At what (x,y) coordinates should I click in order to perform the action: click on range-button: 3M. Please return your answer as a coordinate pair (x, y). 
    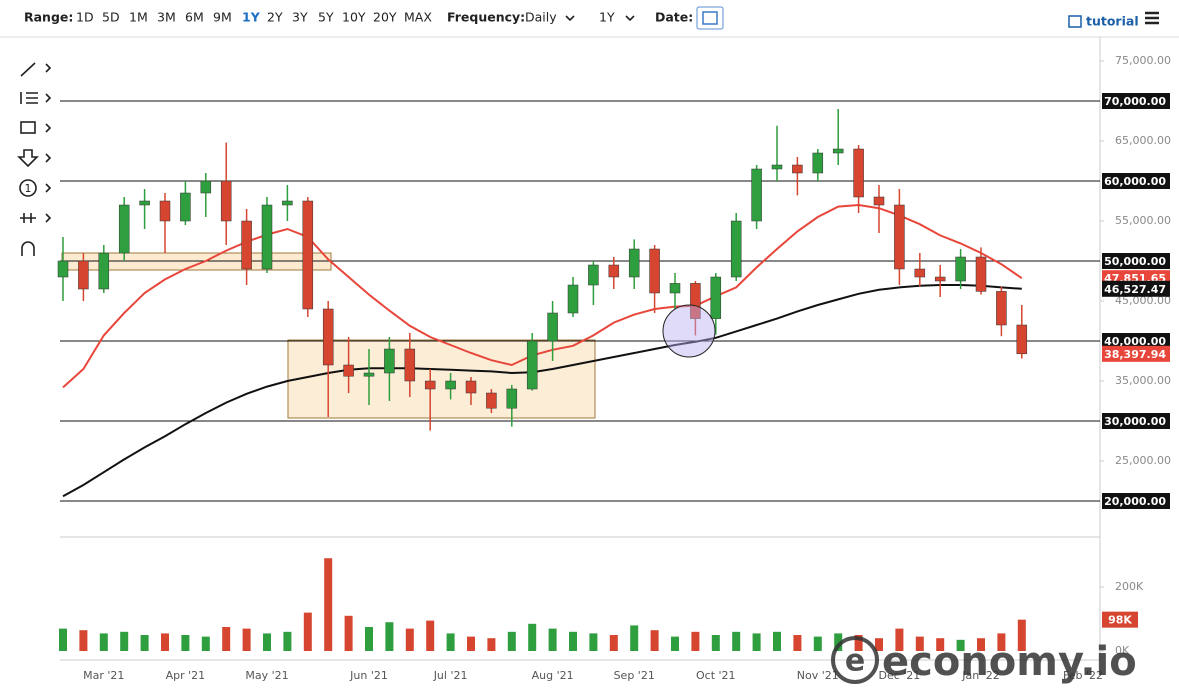
    Looking at the image, I should click on (166, 17).